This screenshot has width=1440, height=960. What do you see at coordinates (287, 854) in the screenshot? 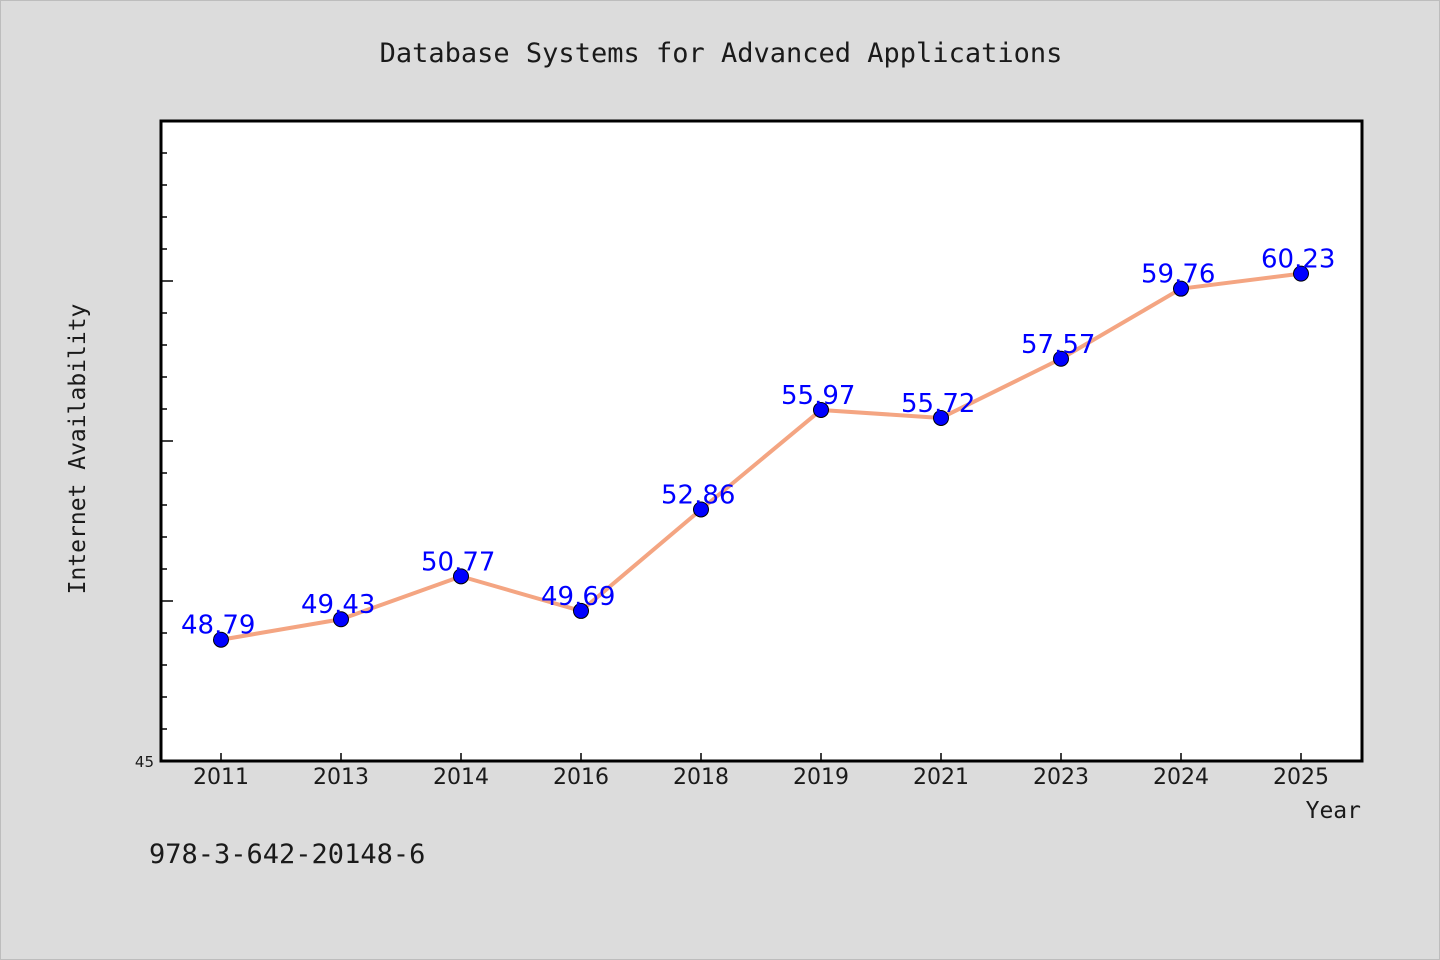
I see `isbn-footer: 978-3-642-20148-6` at bounding box center [287, 854].